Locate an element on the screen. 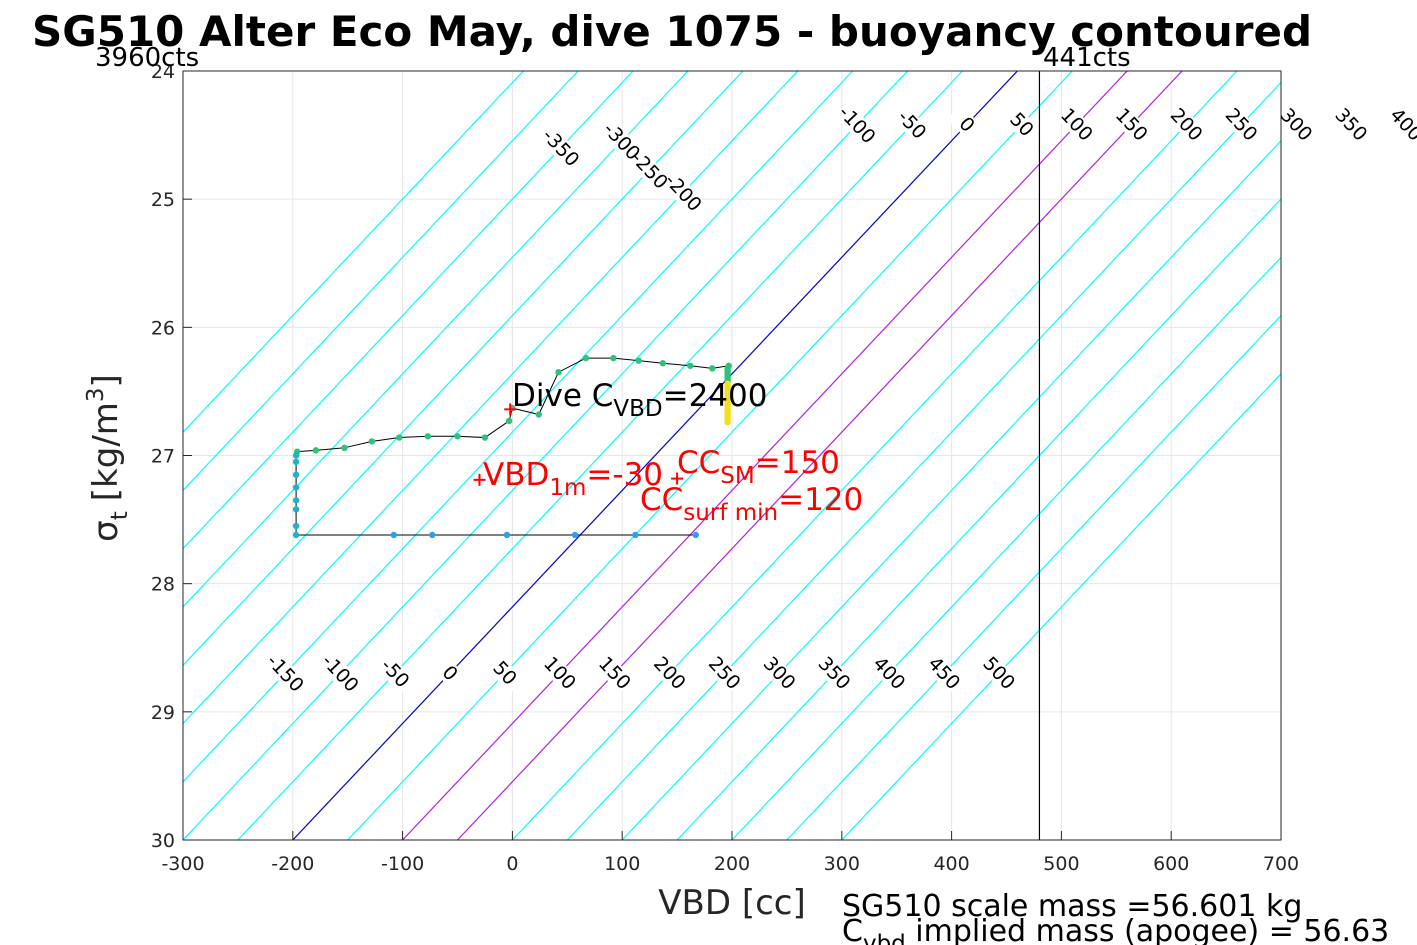 This screenshot has height=945, width=1417. contour-label: 300 is located at coordinates (1296, 124).